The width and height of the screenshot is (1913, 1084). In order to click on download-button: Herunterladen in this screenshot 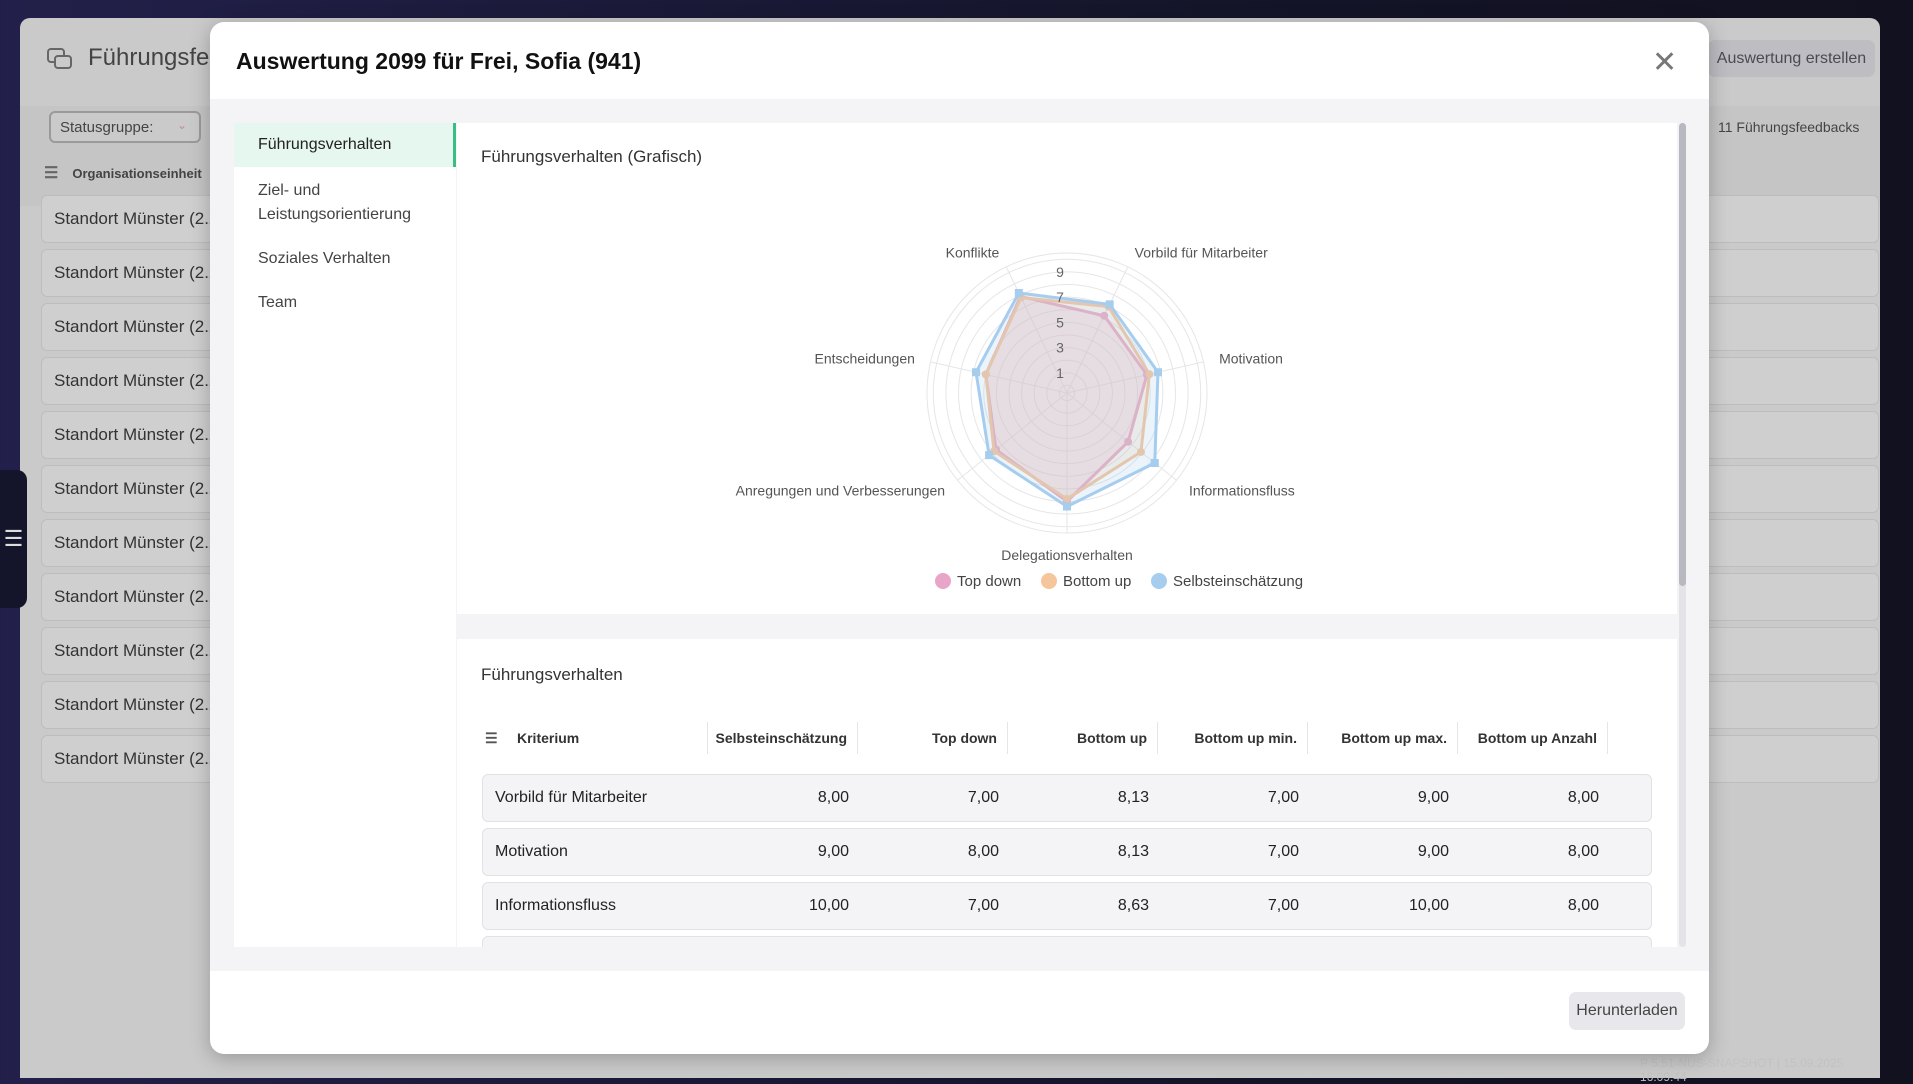, I will do `click(1627, 1011)`.